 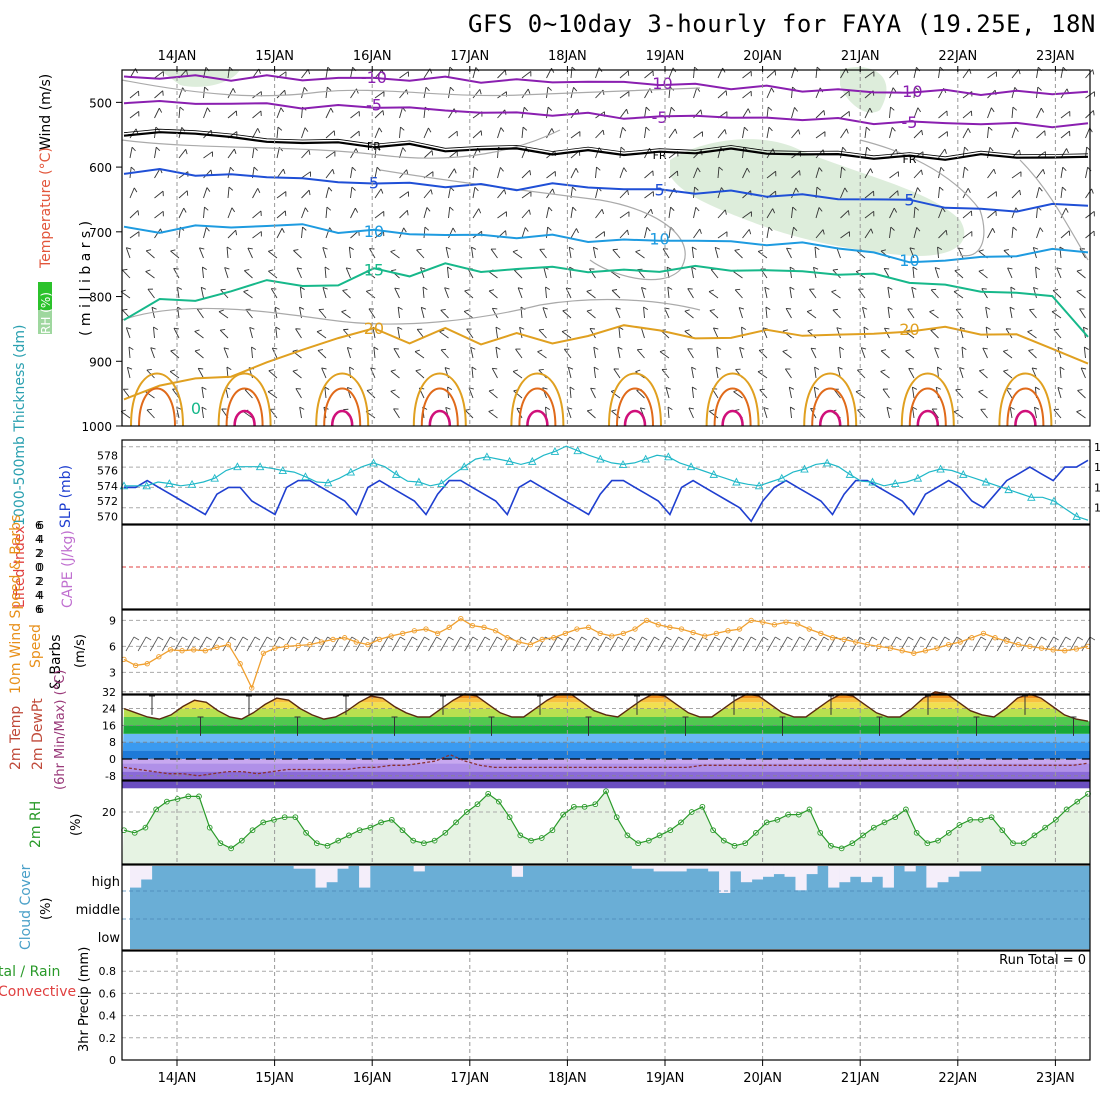 What do you see at coordinates (909, 91) in the screenshot?
I see `temp-contour-label: -10` at bounding box center [909, 91].